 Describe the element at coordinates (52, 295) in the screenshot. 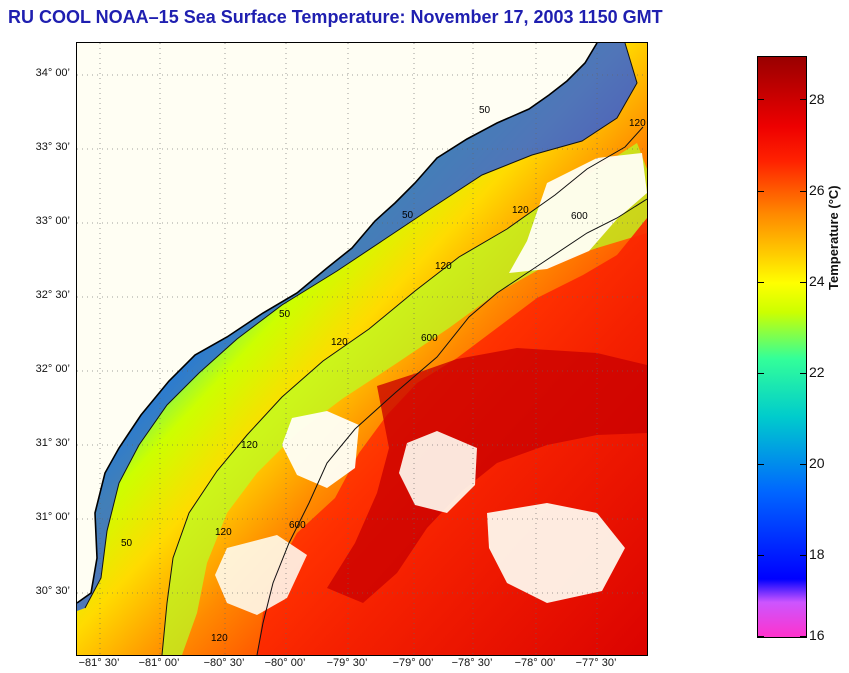

I see `latitude-label-32-30: 32° 30’` at that location.